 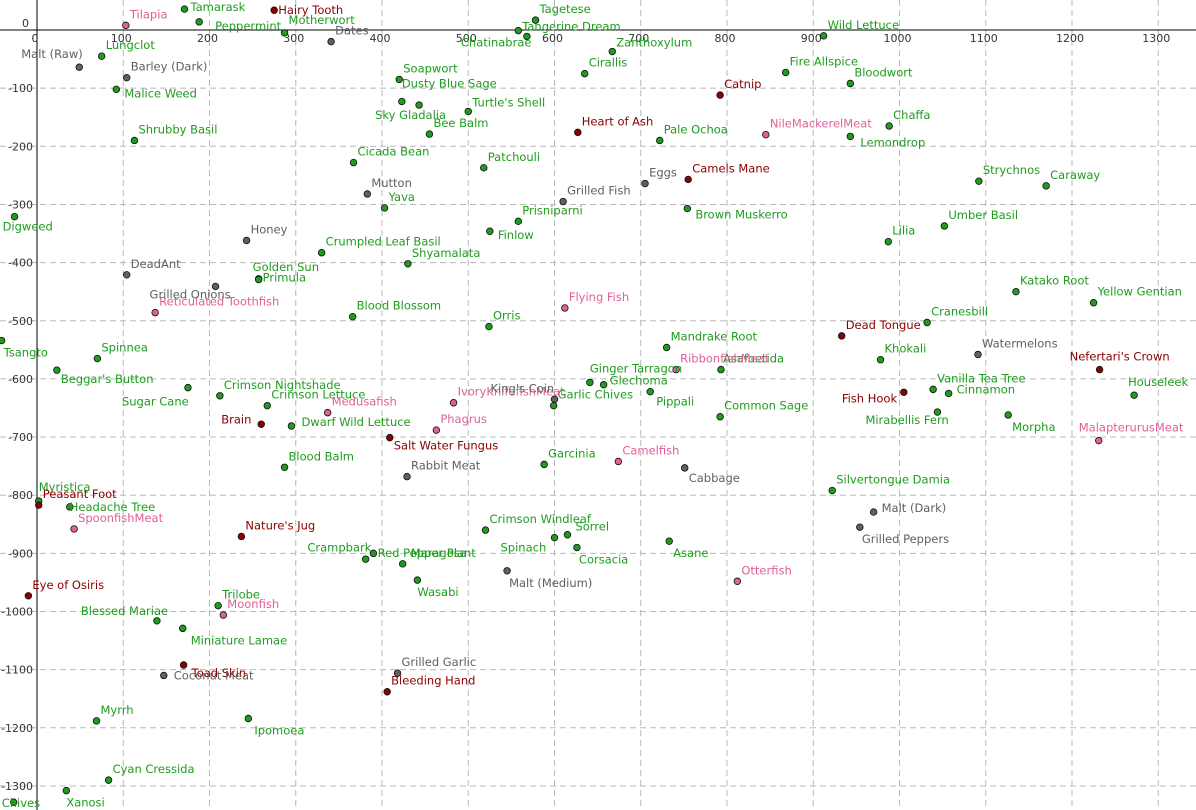 I want to click on point-label: Mutton, so click(x=391, y=183).